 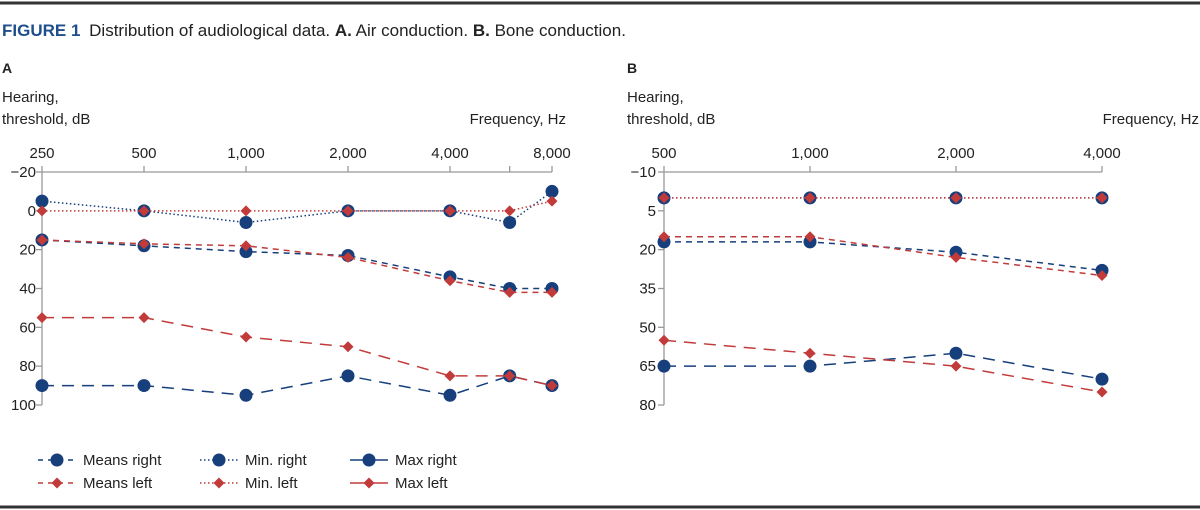 What do you see at coordinates (652, 211) in the screenshot?
I see `y-tick-label: 5` at bounding box center [652, 211].